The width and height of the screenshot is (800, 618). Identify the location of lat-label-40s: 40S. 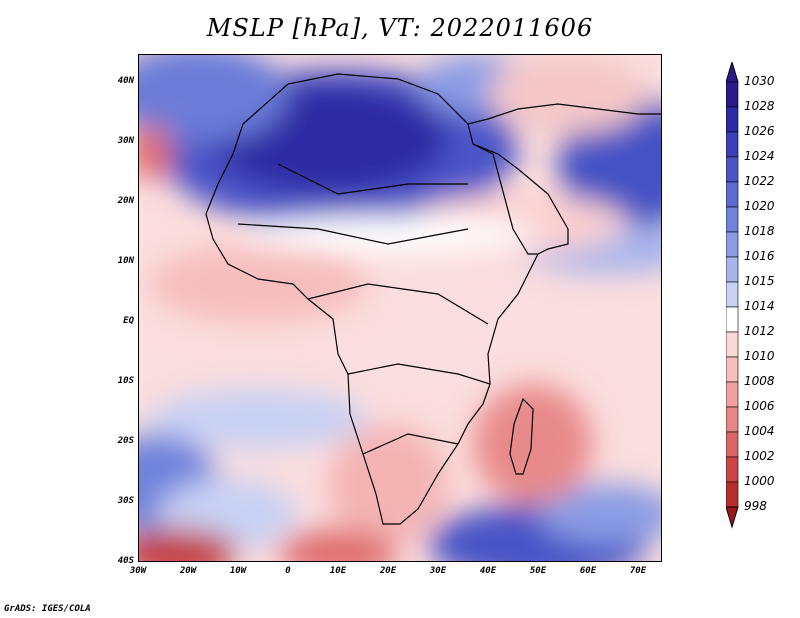
(125, 561).